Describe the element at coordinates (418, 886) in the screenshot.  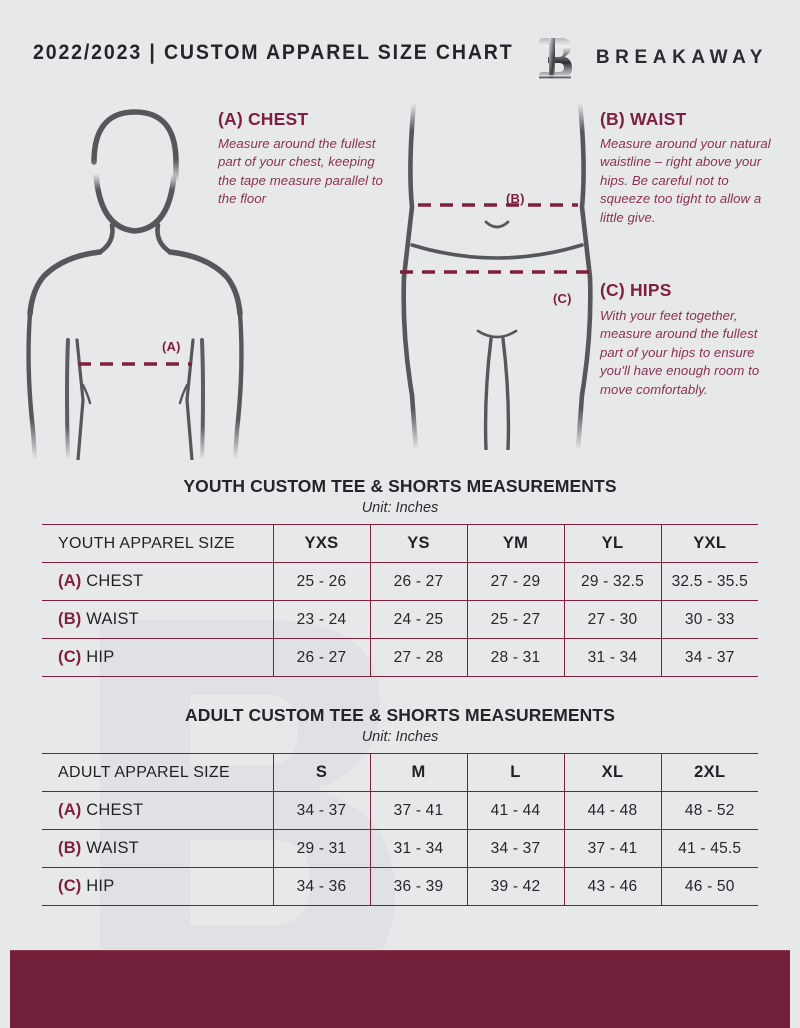
I see `measurement-value: 36 - 39` at that location.